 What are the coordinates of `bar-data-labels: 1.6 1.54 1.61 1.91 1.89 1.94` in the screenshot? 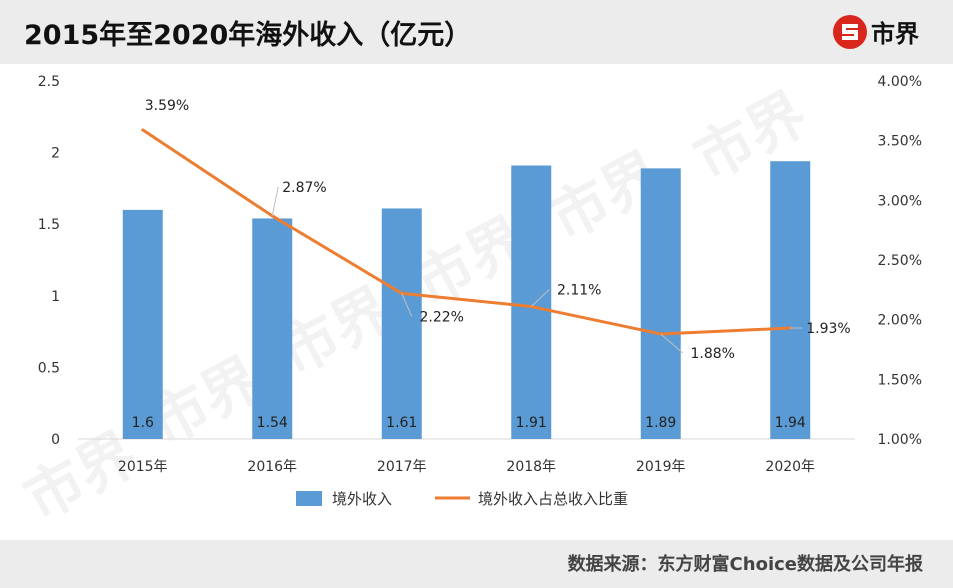 It's located at (469, 423).